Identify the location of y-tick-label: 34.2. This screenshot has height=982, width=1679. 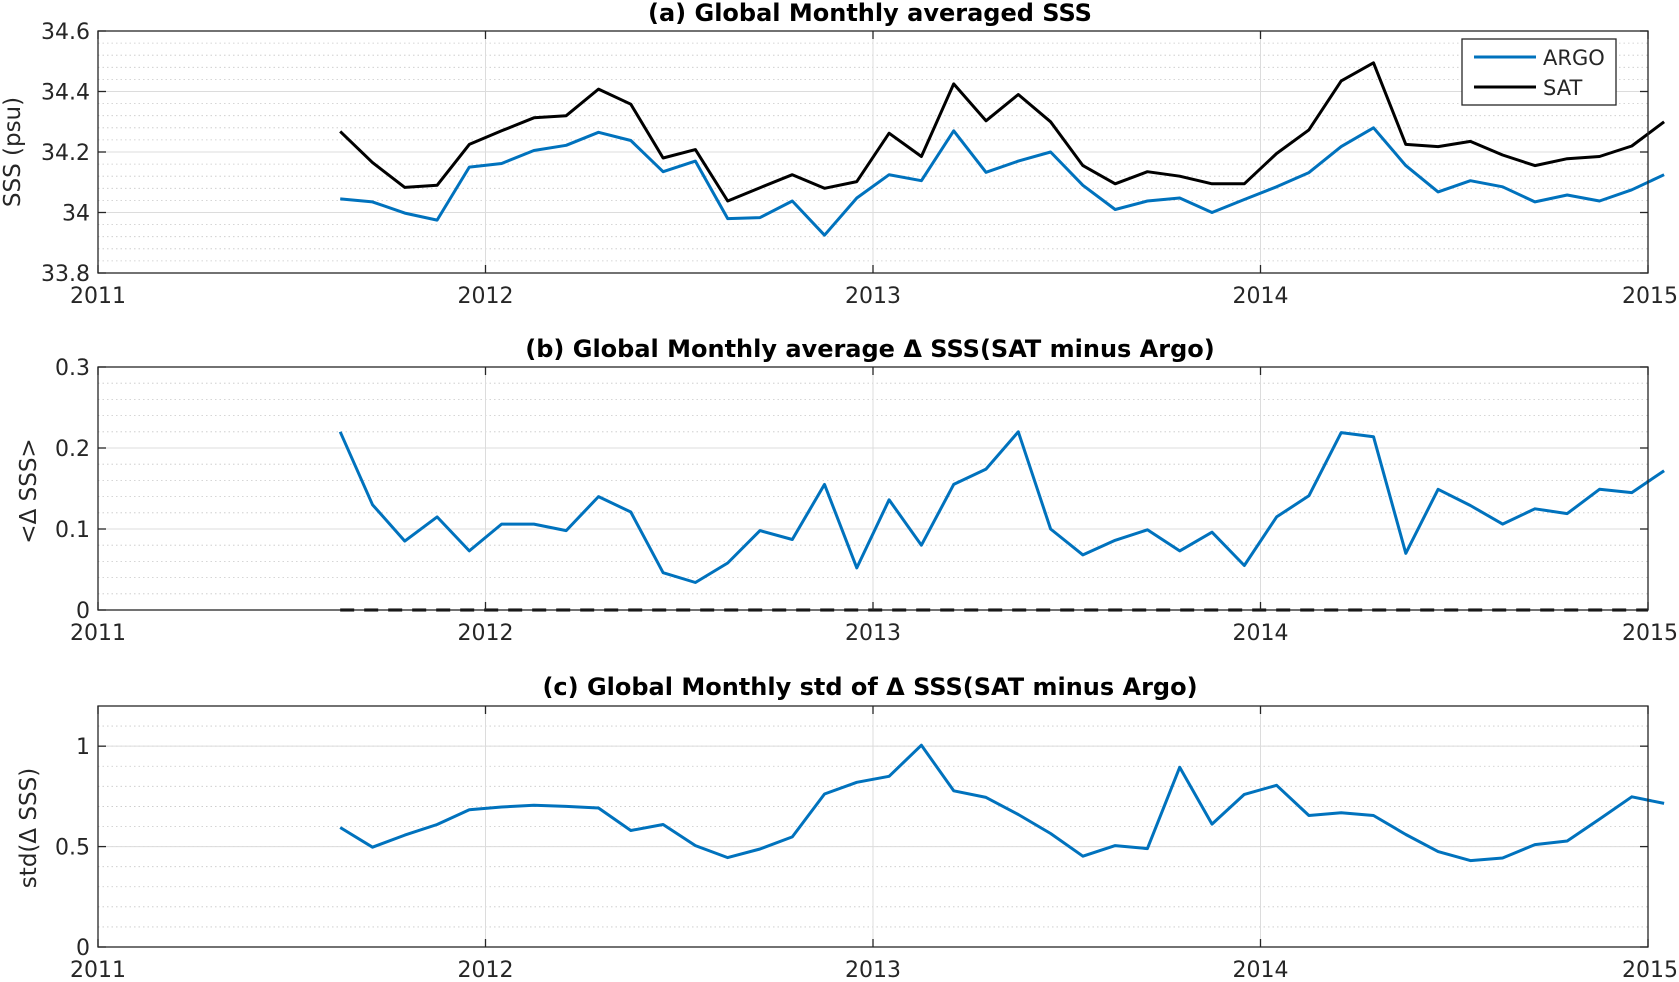
(65, 153).